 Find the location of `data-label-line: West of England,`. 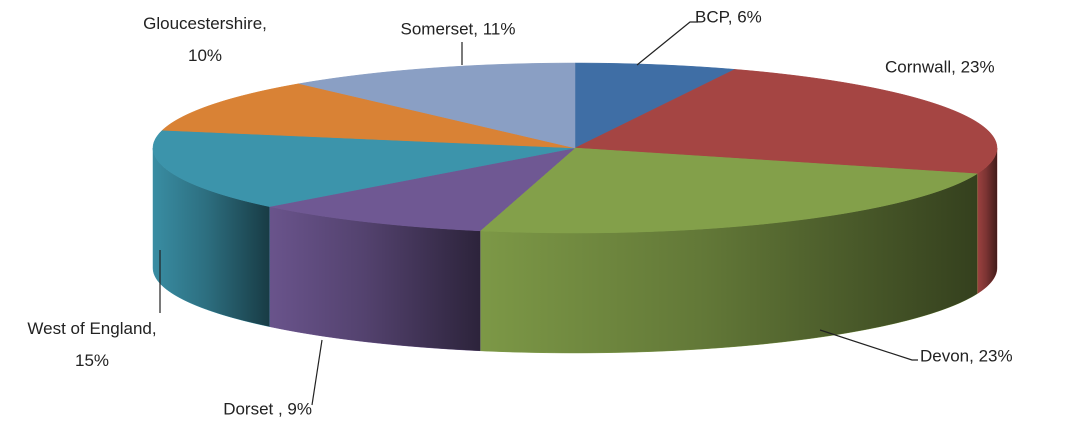

data-label-line: West of England, is located at coordinates (91, 328).